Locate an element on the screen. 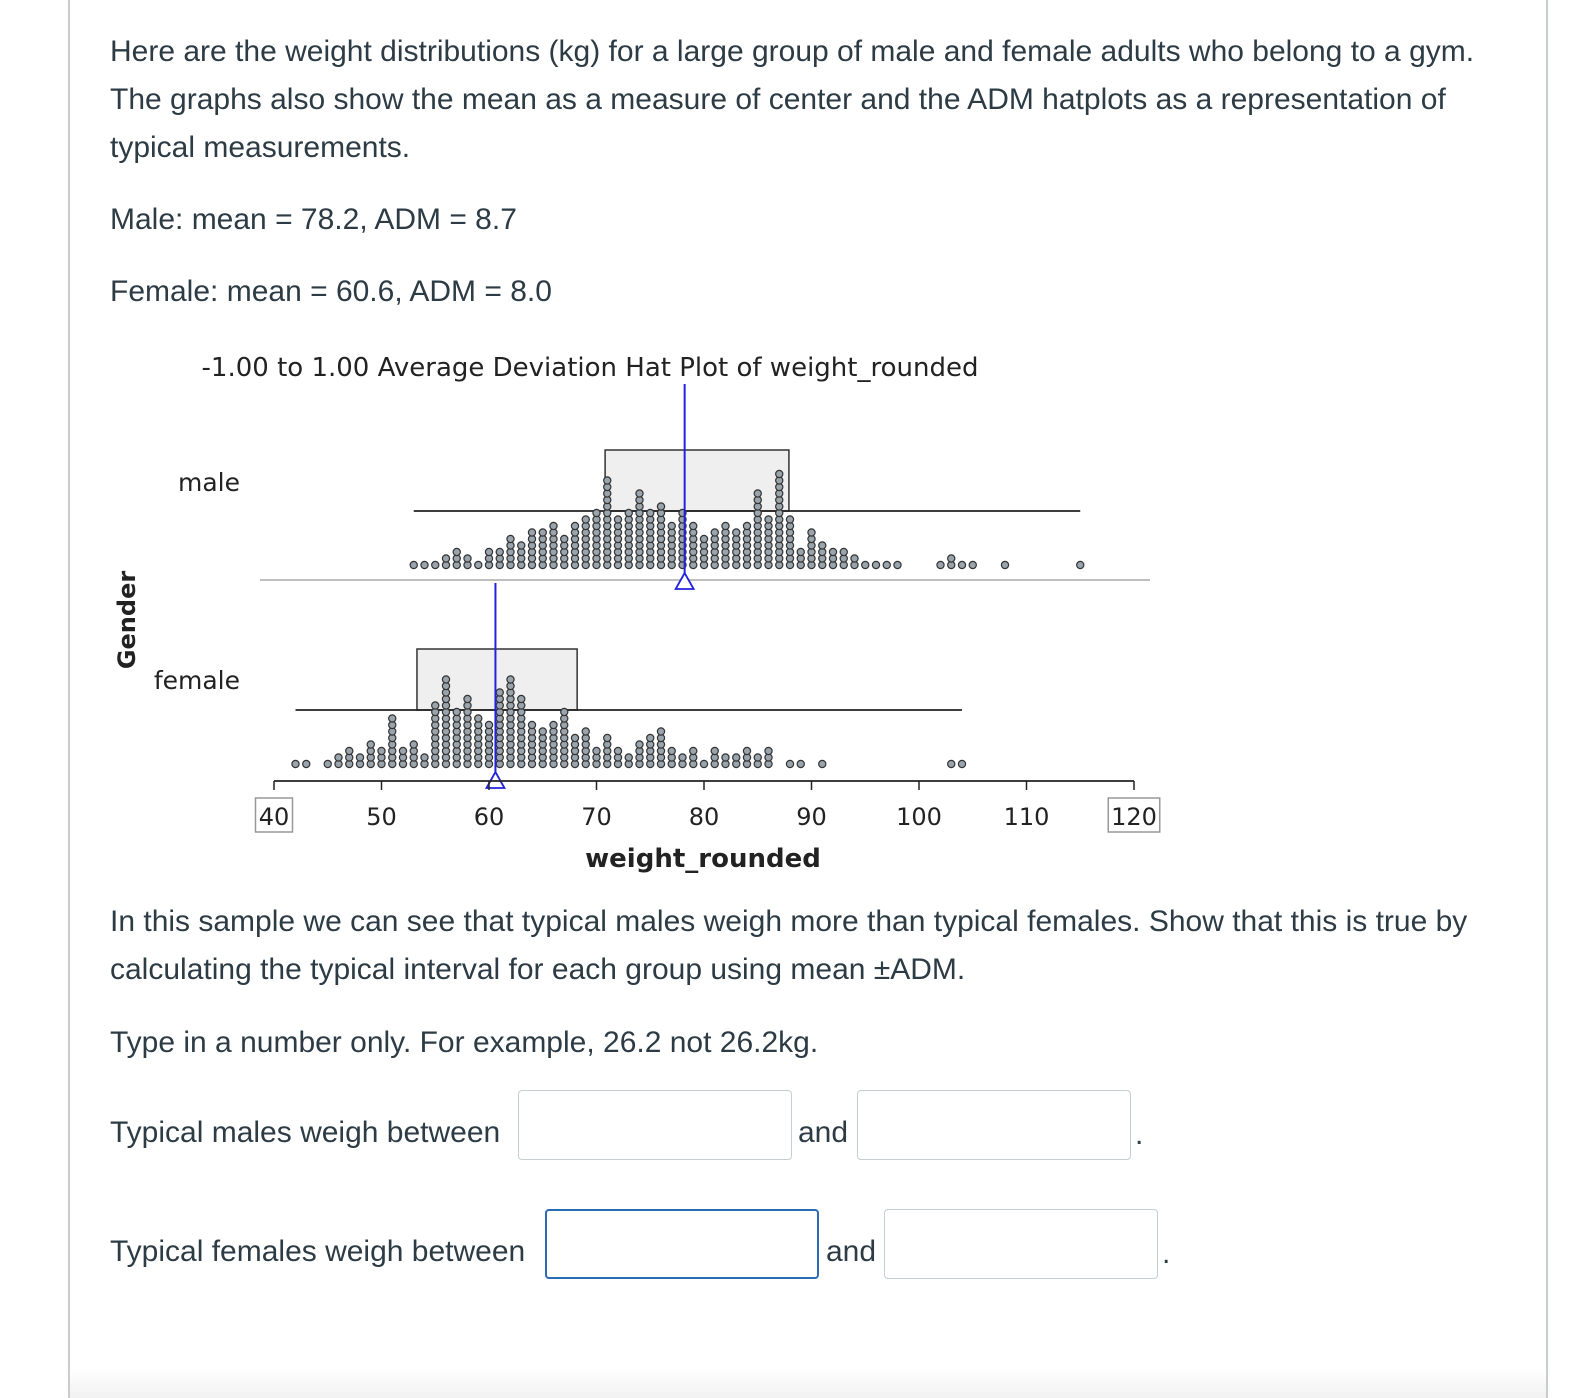  x-tick-label: 110 is located at coordinates (1027, 817).